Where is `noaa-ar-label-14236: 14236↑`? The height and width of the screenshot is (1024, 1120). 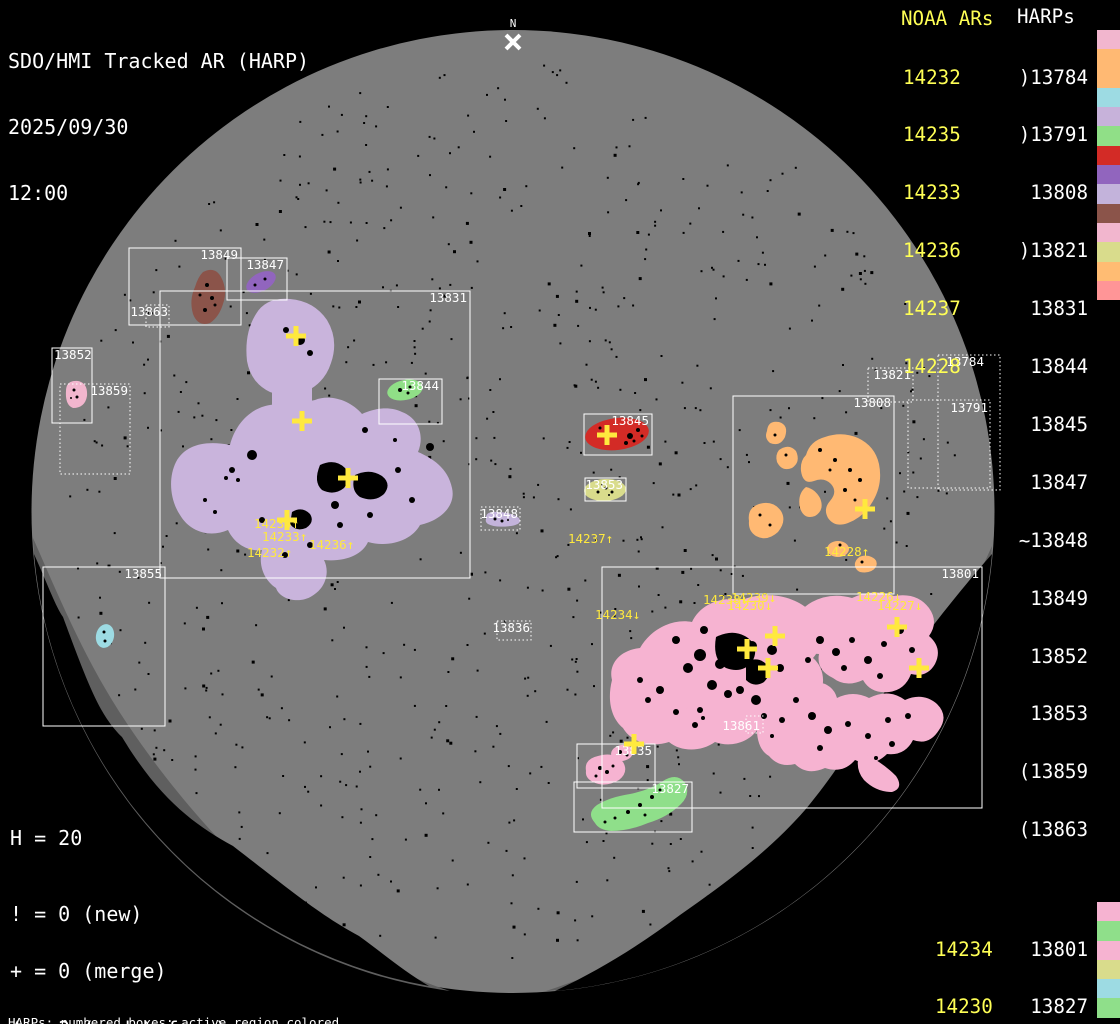
noaa-ar-label-14236: 14236↑ is located at coordinates (331, 544).